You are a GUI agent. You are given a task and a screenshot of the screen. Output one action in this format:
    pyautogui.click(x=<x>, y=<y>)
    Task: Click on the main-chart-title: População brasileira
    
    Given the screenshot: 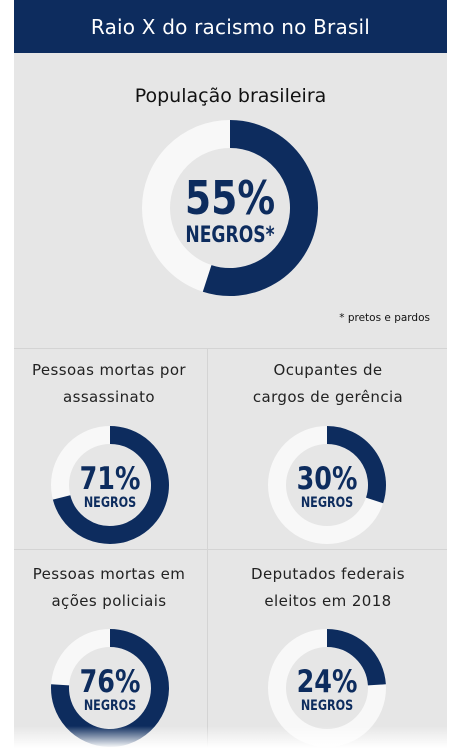 What is the action you would take?
    pyautogui.click(x=230, y=96)
    